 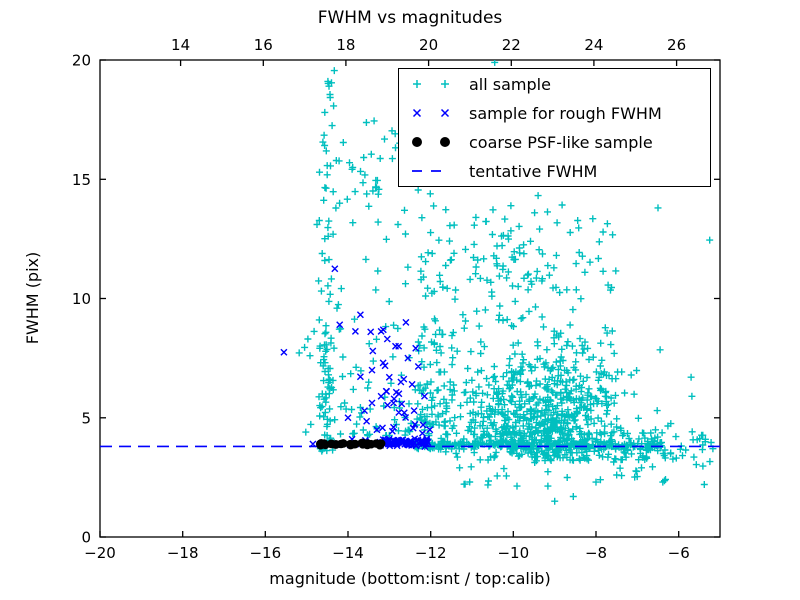 I want to click on y-tick-label: 10, so click(x=81, y=299).